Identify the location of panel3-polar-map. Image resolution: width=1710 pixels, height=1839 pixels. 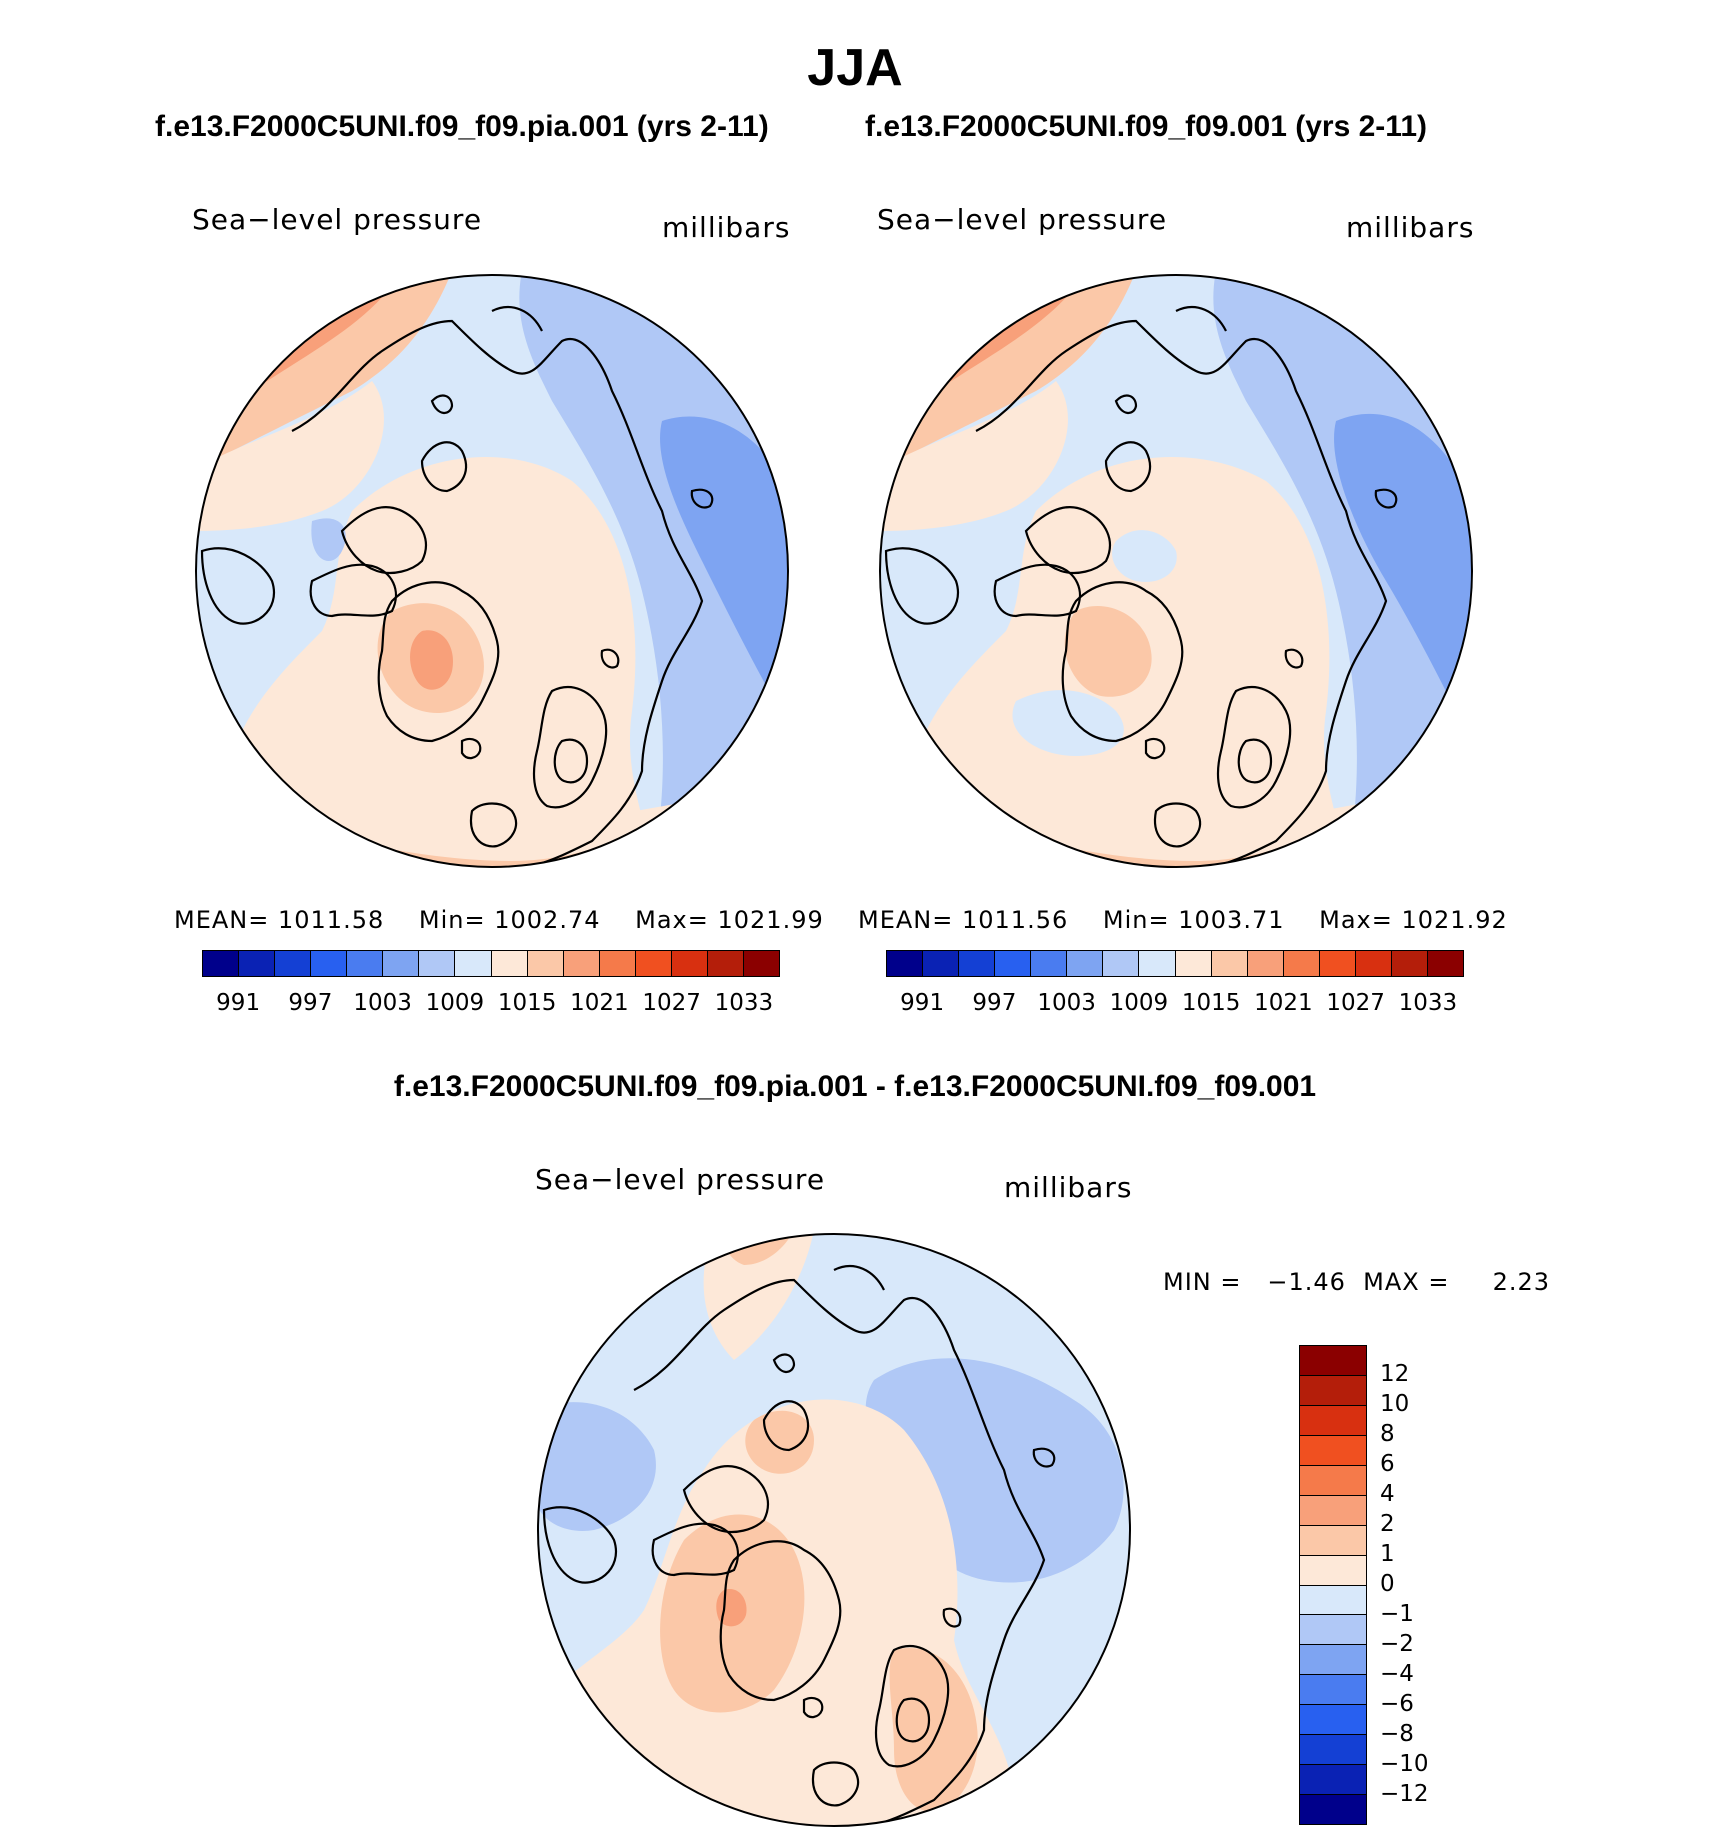
(834, 1530).